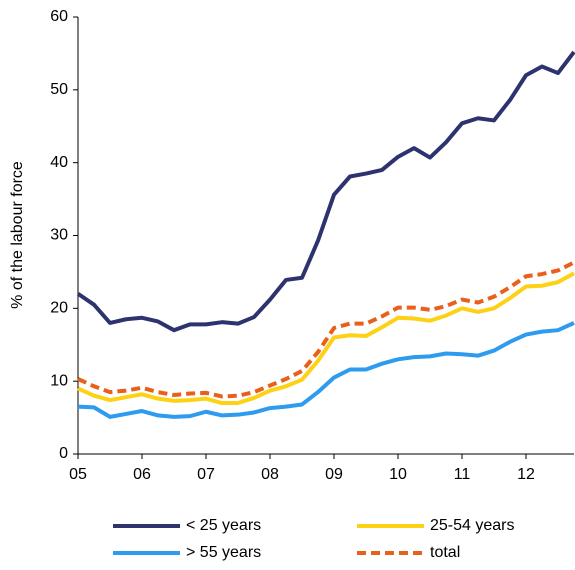 The image size is (575, 570). Describe the element at coordinates (445, 552) in the screenshot. I see `legend-label: total` at that location.